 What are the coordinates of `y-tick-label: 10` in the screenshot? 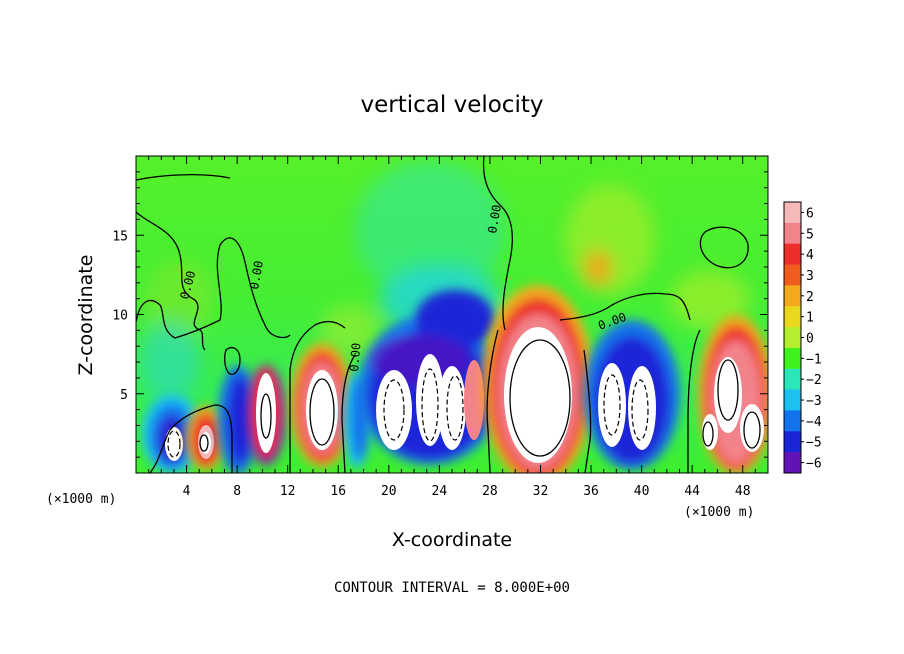 It's located at (120, 316).